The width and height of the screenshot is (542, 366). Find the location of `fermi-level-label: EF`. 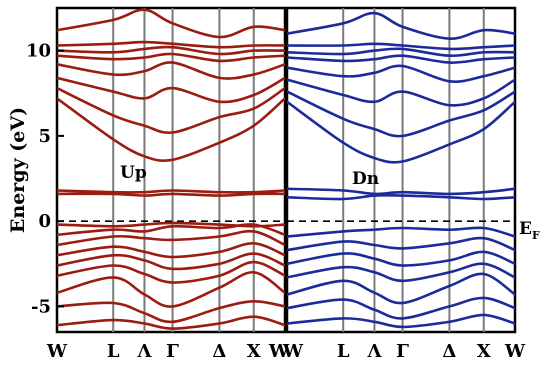

fermi-level-label: EF is located at coordinates (529, 230).